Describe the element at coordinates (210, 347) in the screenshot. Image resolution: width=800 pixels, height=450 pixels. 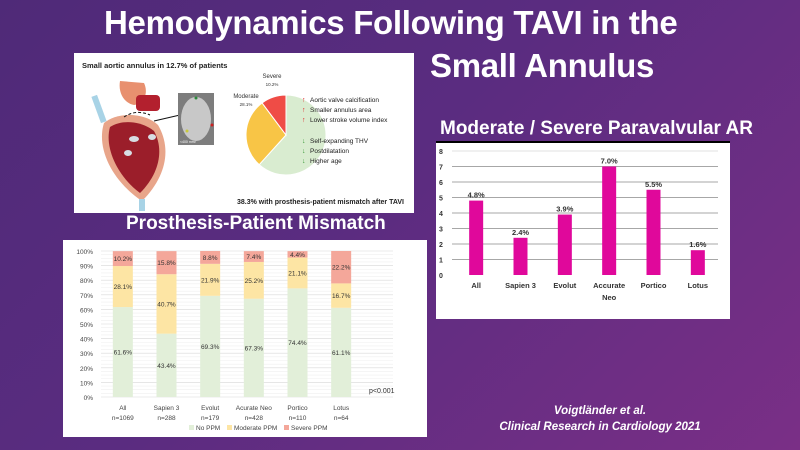
I see `data-label: 69.3%` at that location.